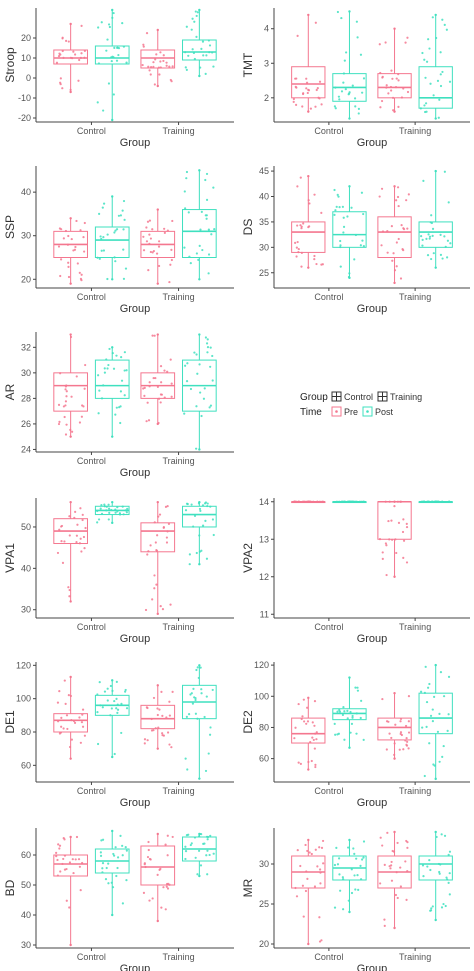 The height and width of the screenshot is (971, 474). What do you see at coordinates (308, 502) in the screenshot?
I see `box-pre-control` at bounding box center [308, 502].